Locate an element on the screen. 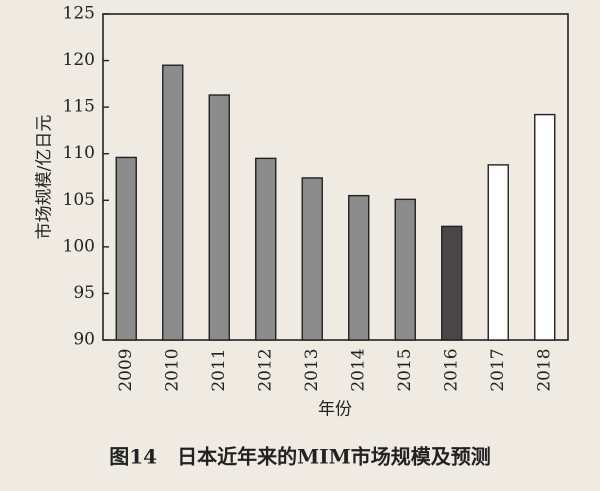  y-tick-label: 90 is located at coordinates (84, 340).